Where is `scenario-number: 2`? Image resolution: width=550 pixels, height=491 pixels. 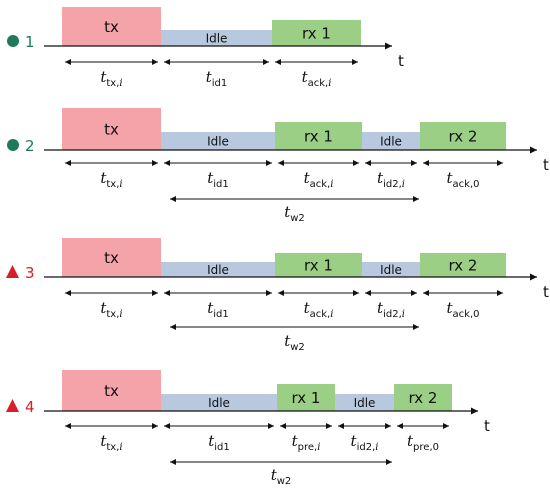 scenario-number: 2 is located at coordinates (30, 146).